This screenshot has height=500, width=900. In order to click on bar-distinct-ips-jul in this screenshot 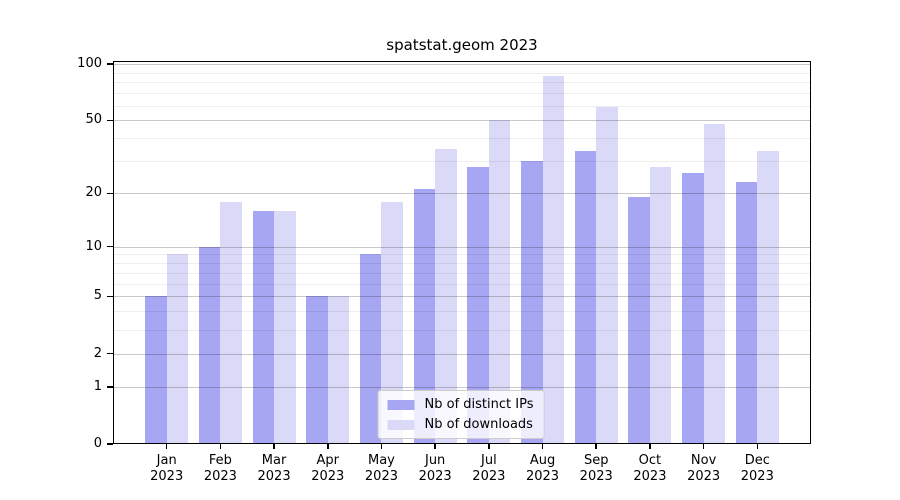, I will do `click(478, 305)`.